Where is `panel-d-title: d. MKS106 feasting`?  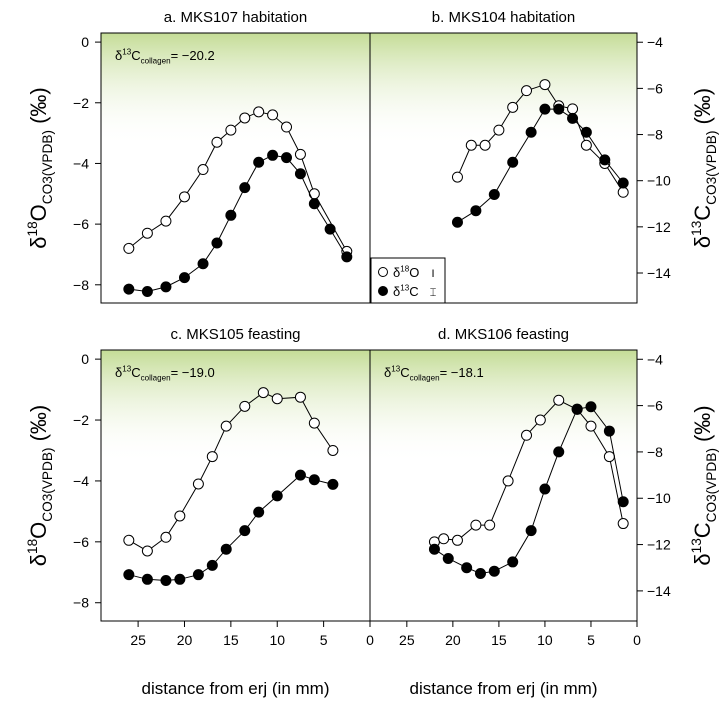 panel-d-title: d. MKS106 feasting is located at coordinates (503, 334).